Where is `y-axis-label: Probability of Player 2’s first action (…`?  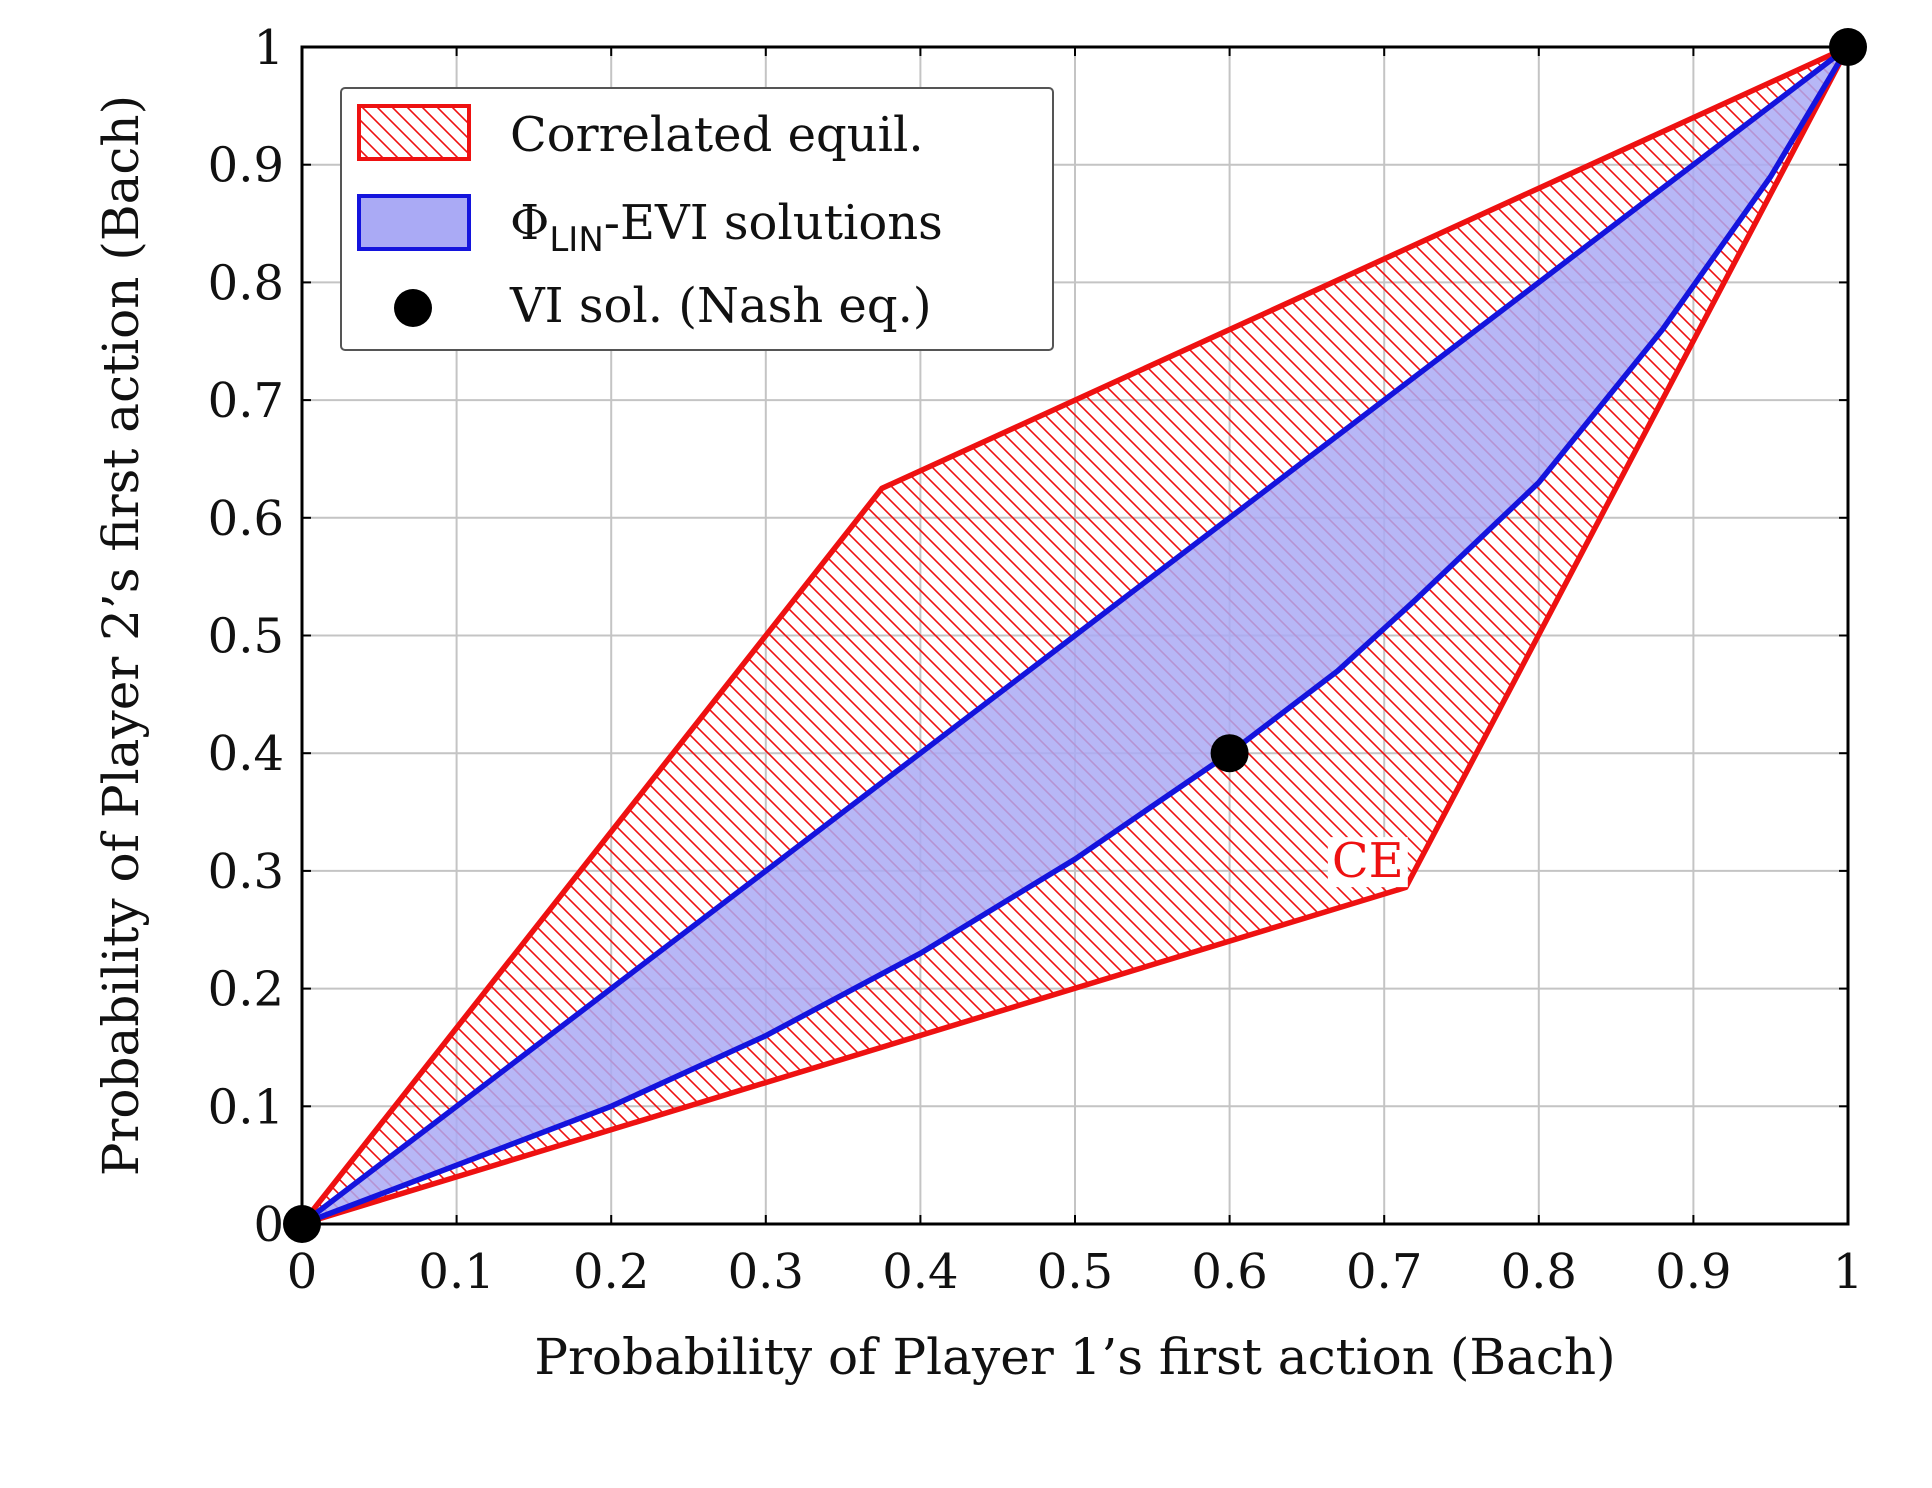
y-axis-label: Probability of Player 2’s first action (… is located at coordinates (121, 635).